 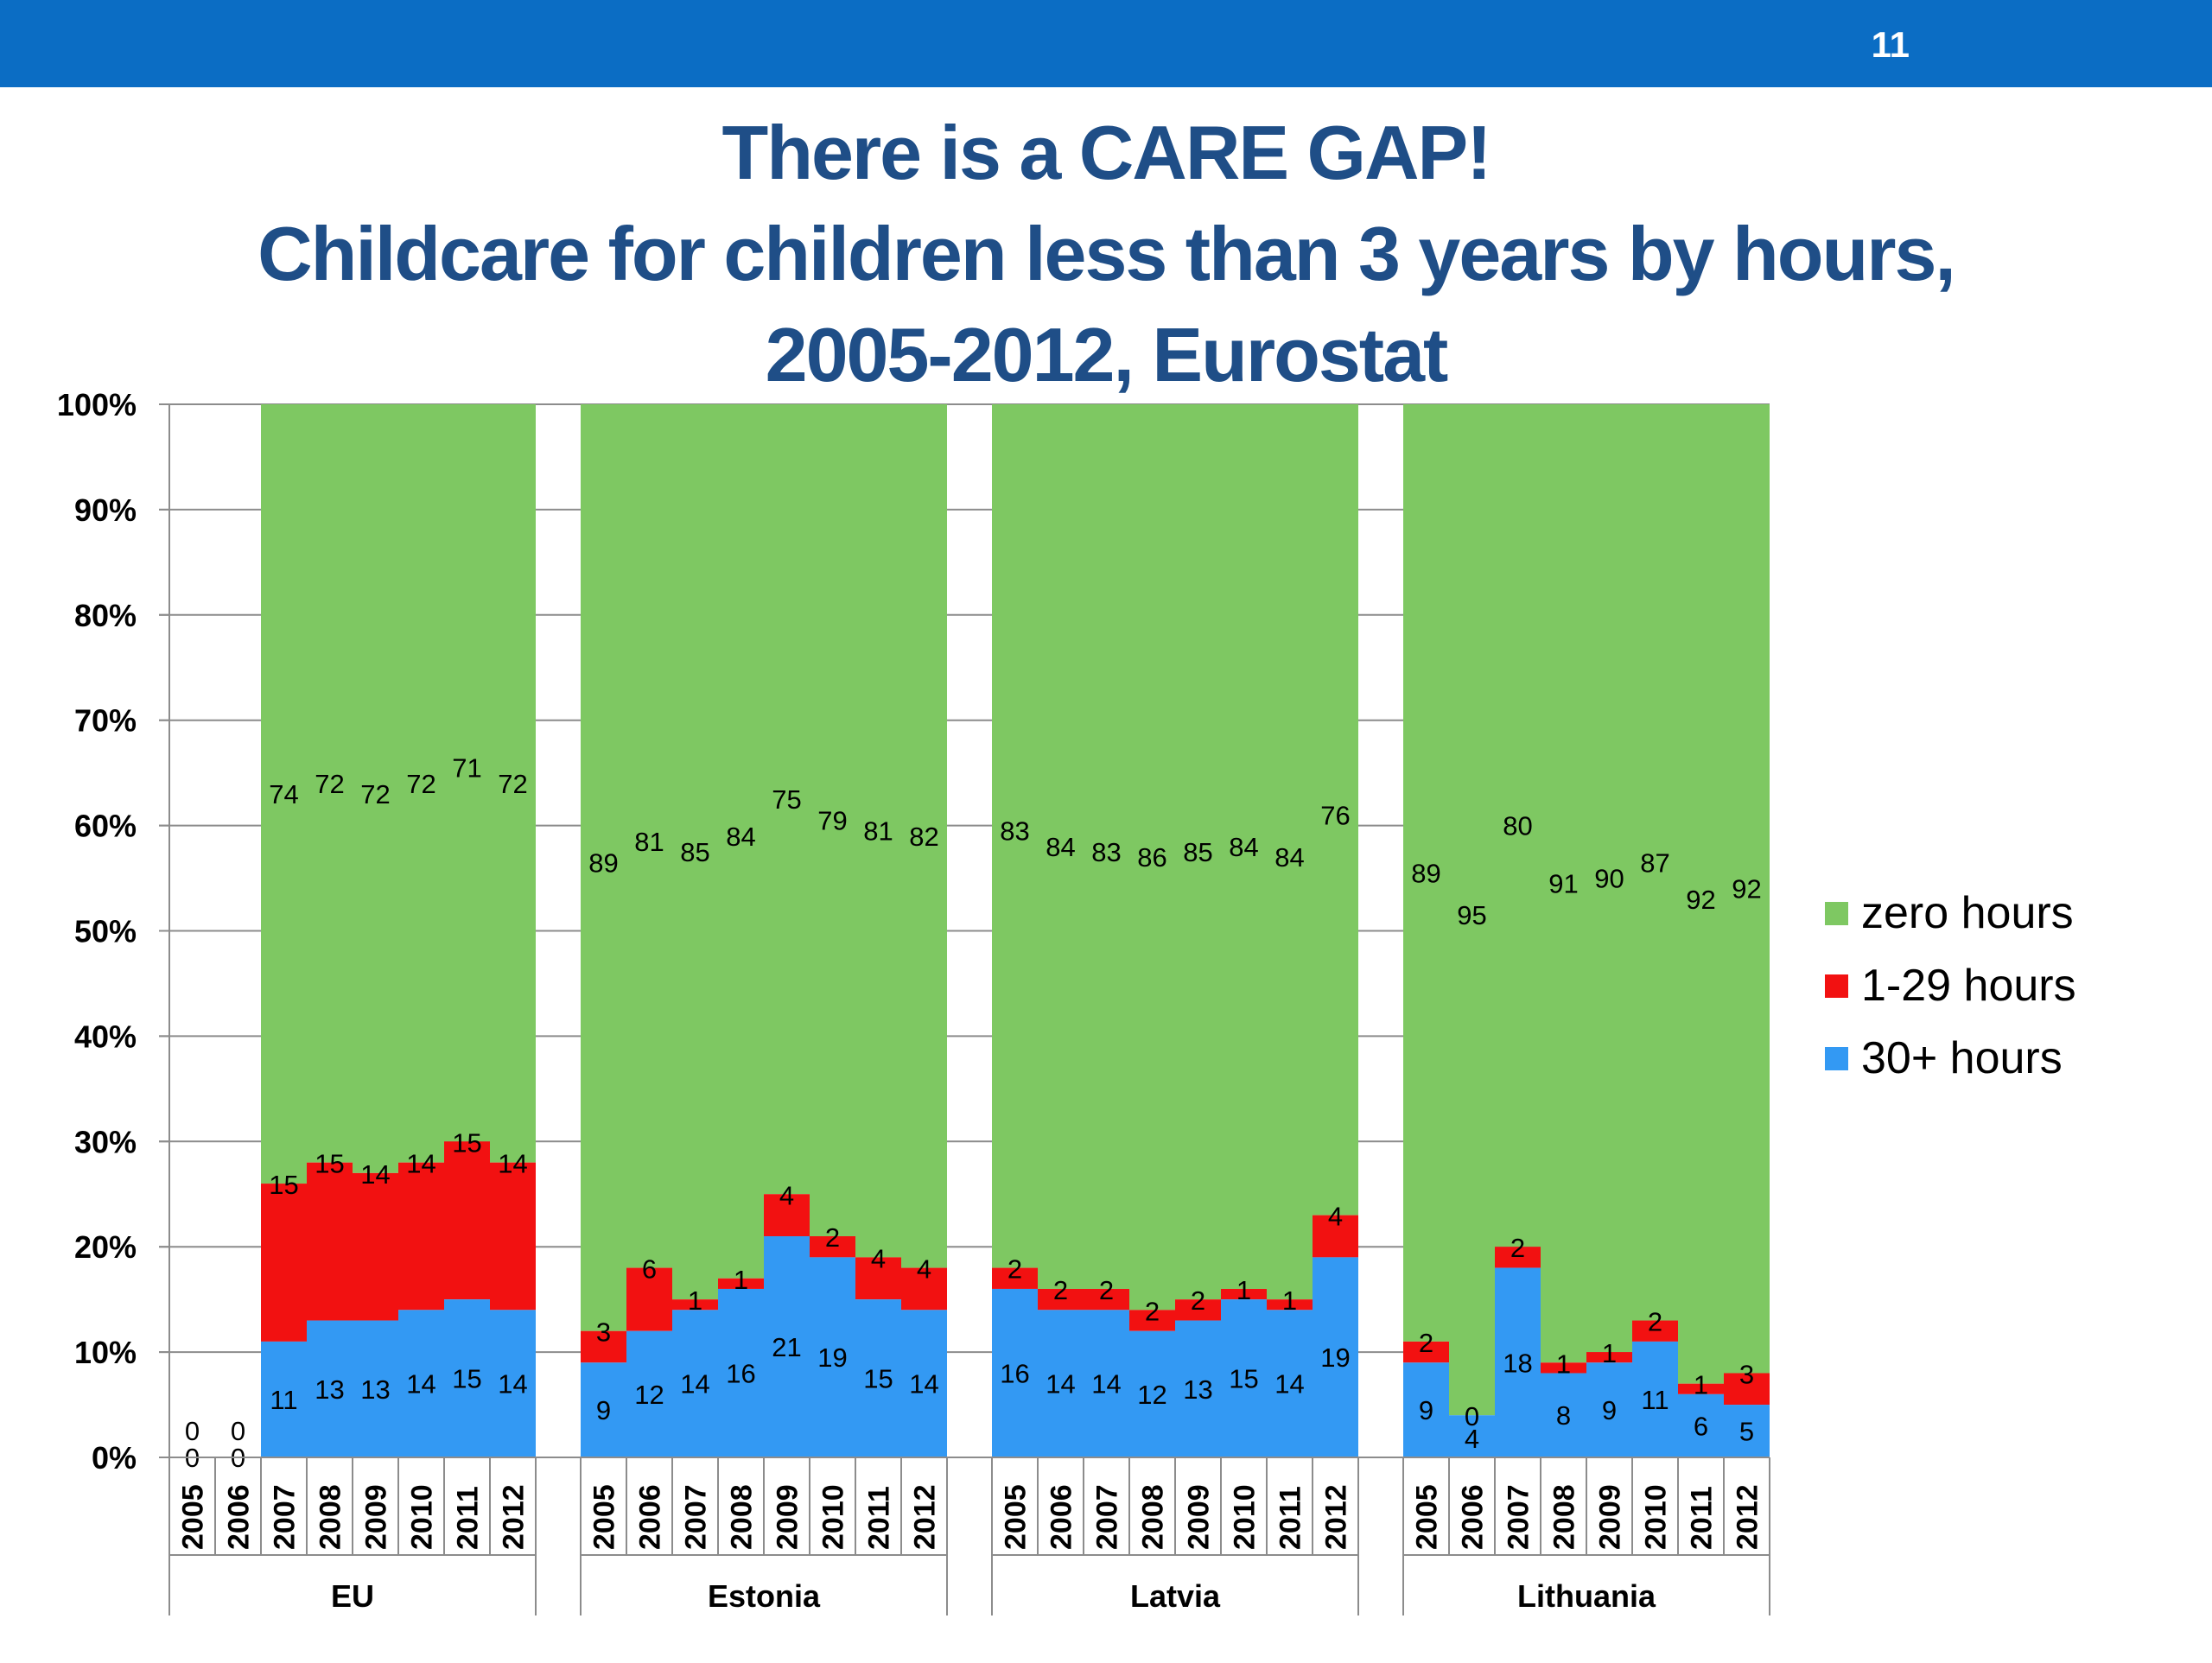 What do you see at coordinates (352, 1596) in the screenshot?
I see `group-label: EU` at bounding box center [352, 1596].